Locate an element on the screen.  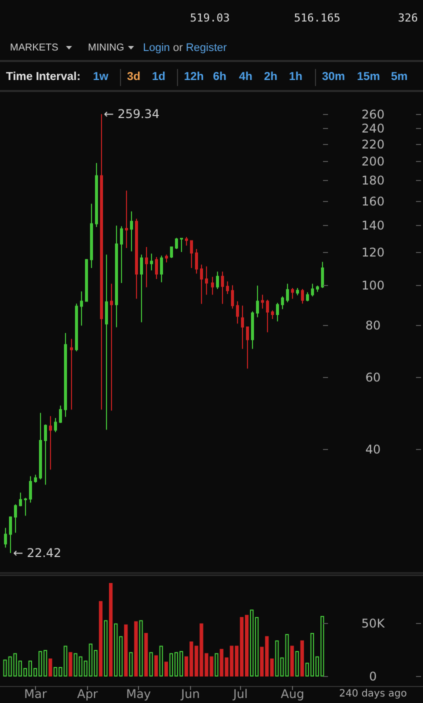
x-tick-label: Mar is located at coordinates (35, 694).